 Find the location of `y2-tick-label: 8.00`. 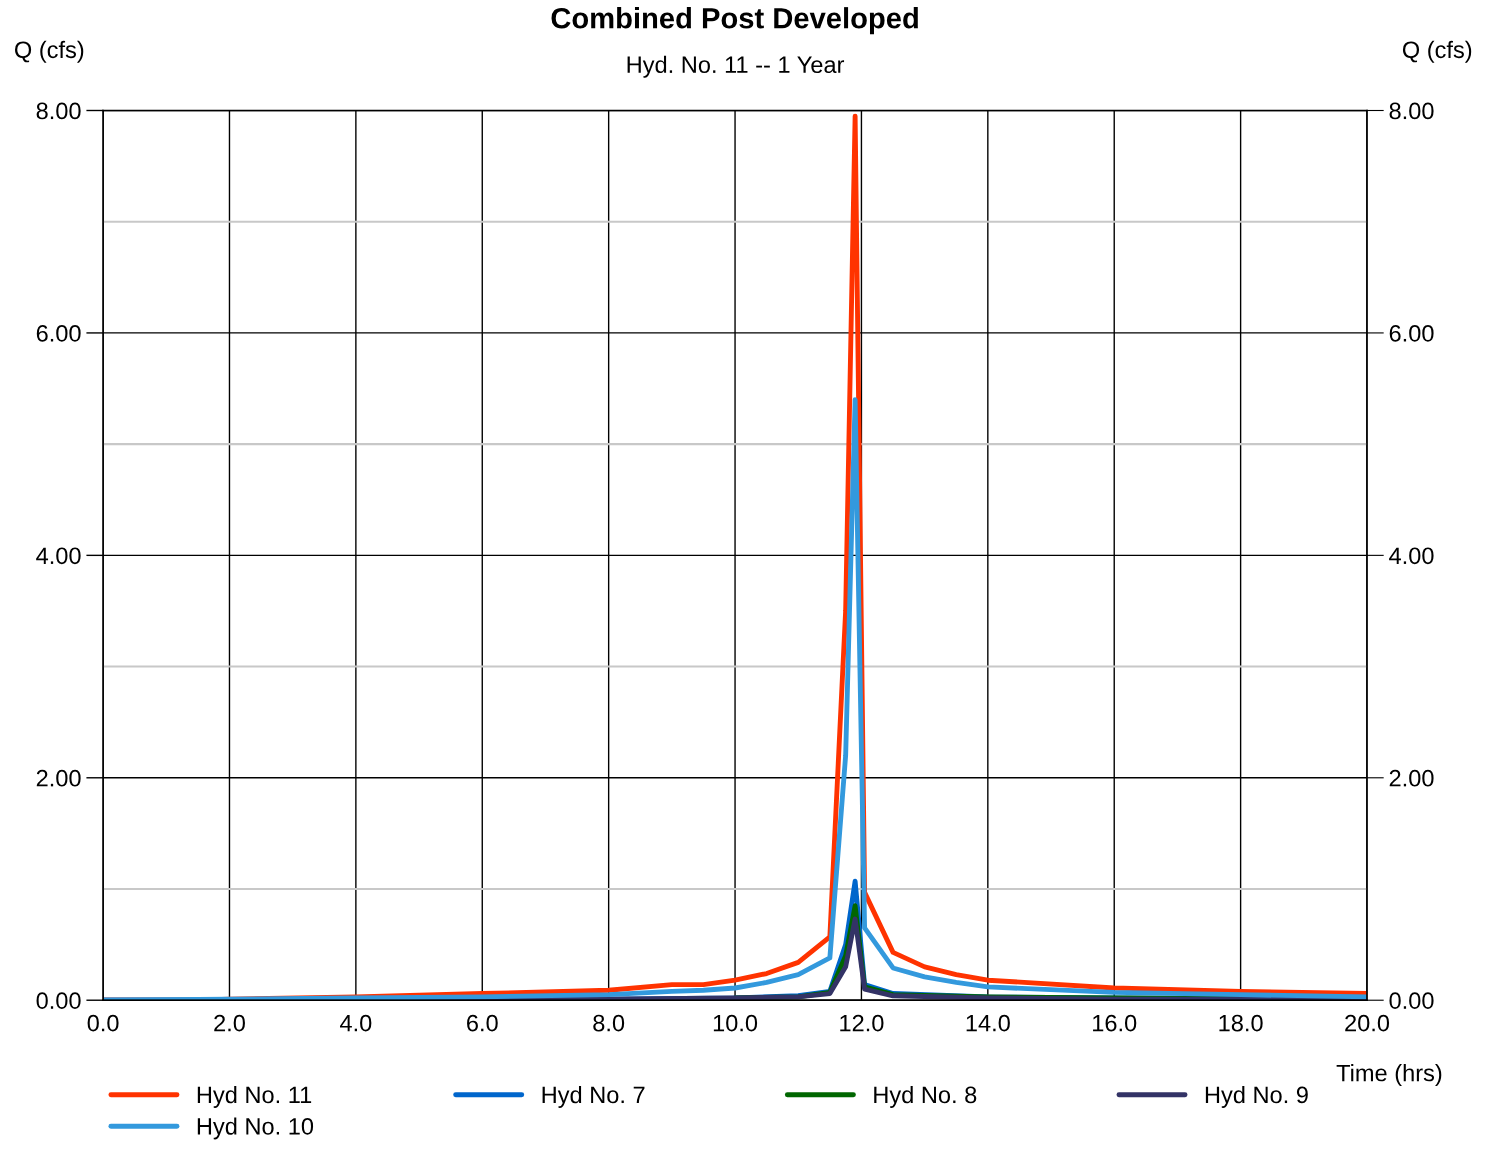

y2-tick-label: 8.00 is located at coordinates (1411, 111).